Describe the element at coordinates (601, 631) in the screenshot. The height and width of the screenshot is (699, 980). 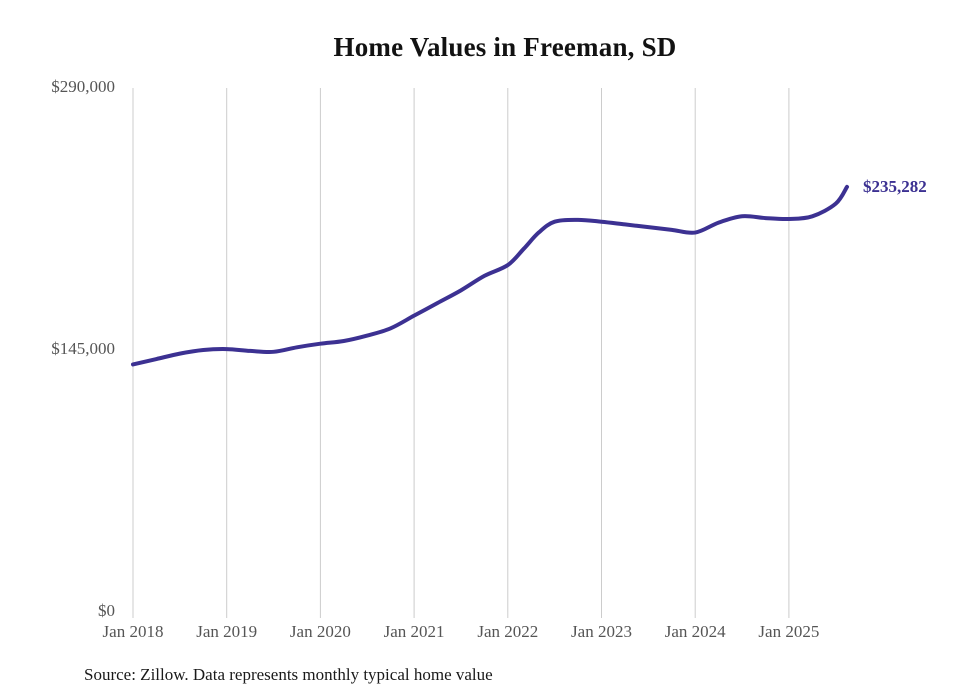
I see `x-tick-label: Jan 2023` at that location.